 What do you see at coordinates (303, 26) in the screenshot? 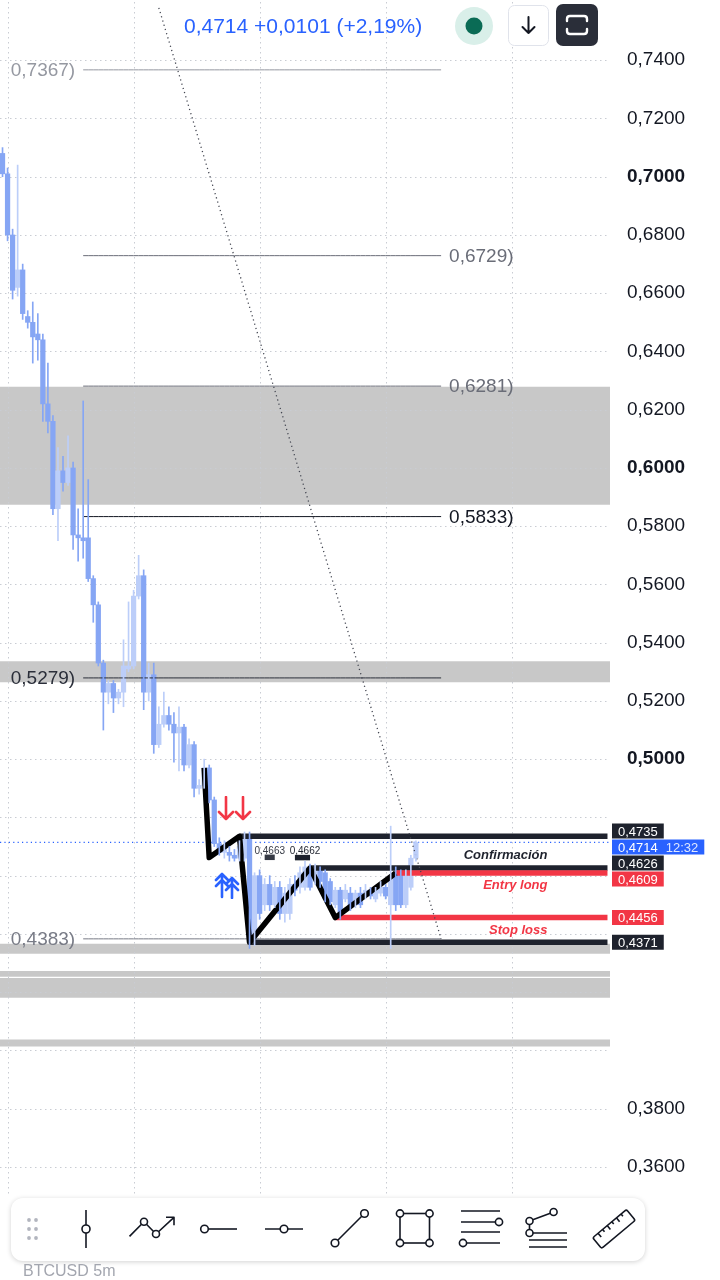
I see `text: 0,4714 +0,0101 (+2,19%)` at bounding box center [303, 26].